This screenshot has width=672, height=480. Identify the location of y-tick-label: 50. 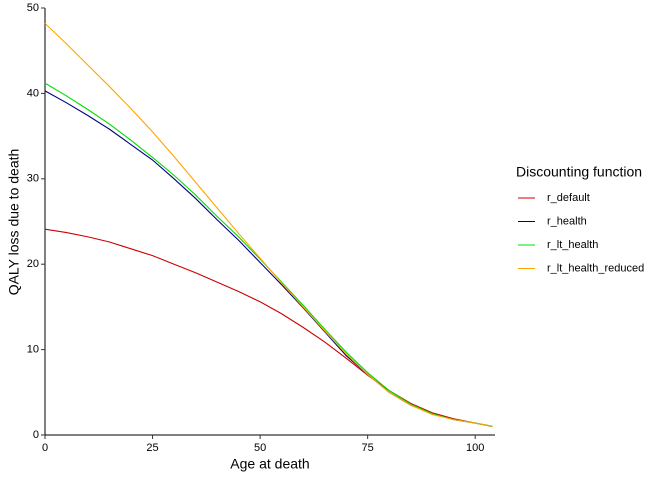
(33, 8).